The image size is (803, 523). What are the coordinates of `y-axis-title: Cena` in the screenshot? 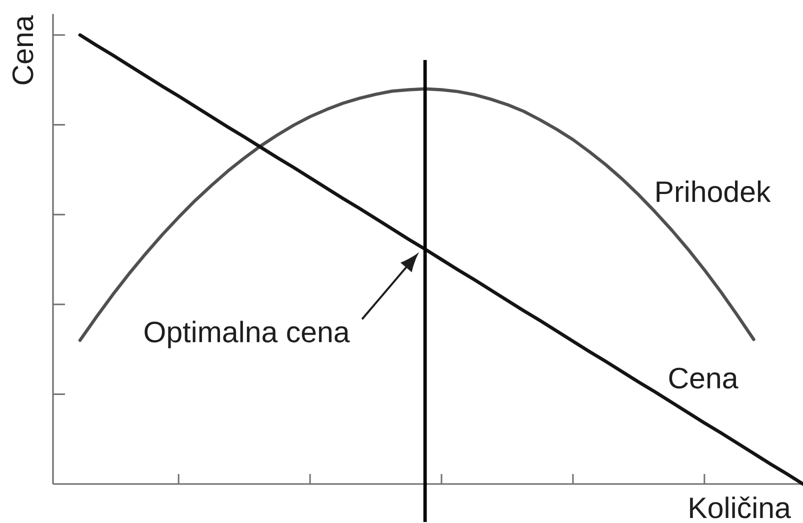 It's located at (23, 49).